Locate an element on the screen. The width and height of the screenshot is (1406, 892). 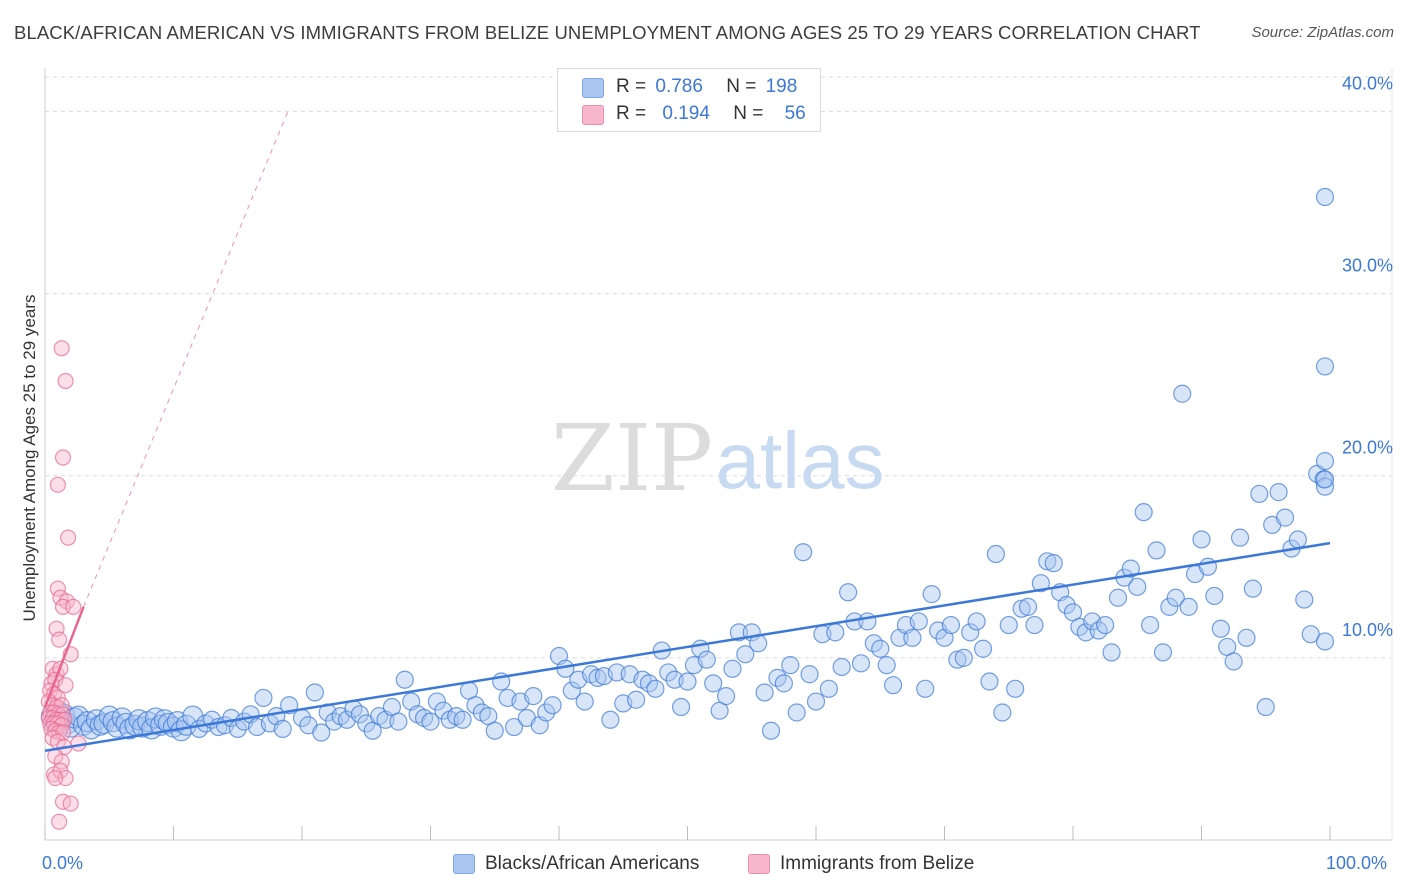
watermark: ZIP atlas is located at coordinates (718, 458).